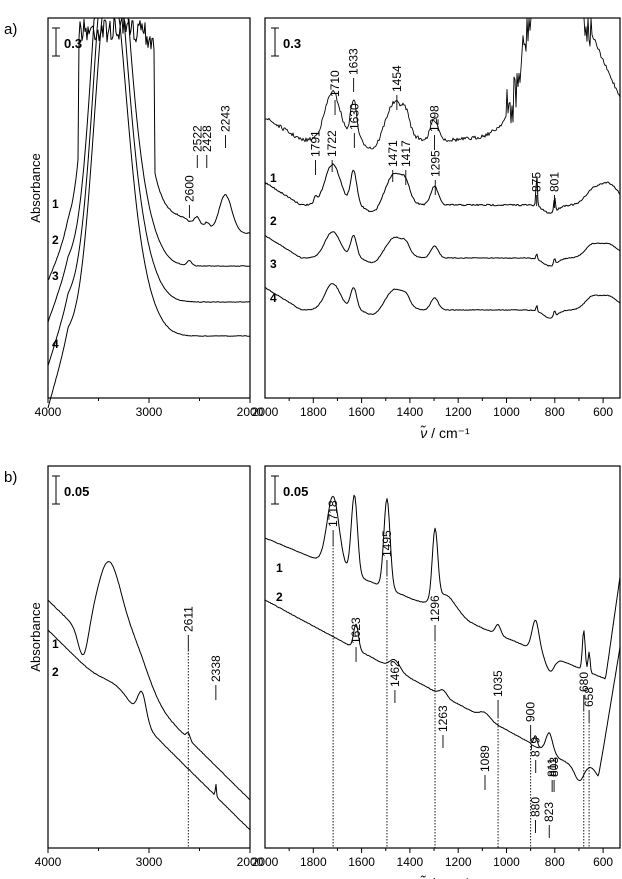 Image resolution: width=622 pixels, height=879 pixels. Describe the element at coordinates (589, 697) in the screenshot. I see `peak-label-658: 658` at that location.